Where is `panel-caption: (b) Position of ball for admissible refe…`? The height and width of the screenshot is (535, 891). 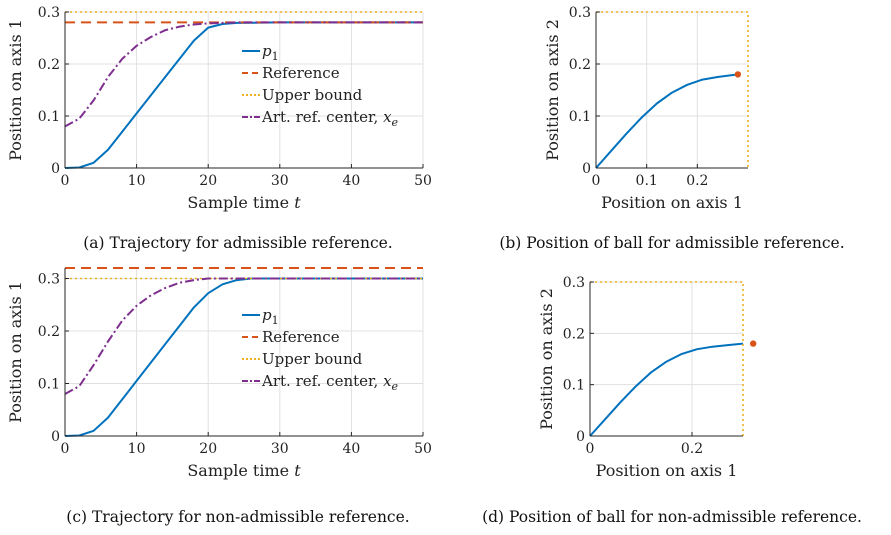
panel-caption: (b) Position of ball for admissible refe… is located at coordinates (671, 243).